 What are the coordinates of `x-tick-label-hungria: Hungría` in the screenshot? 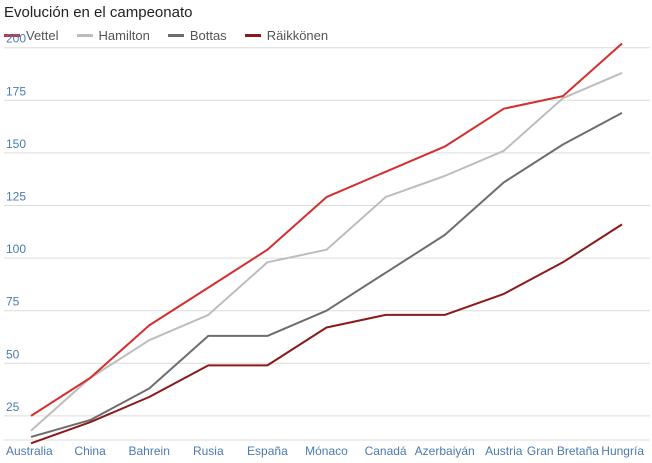 It's located at (622, 451).